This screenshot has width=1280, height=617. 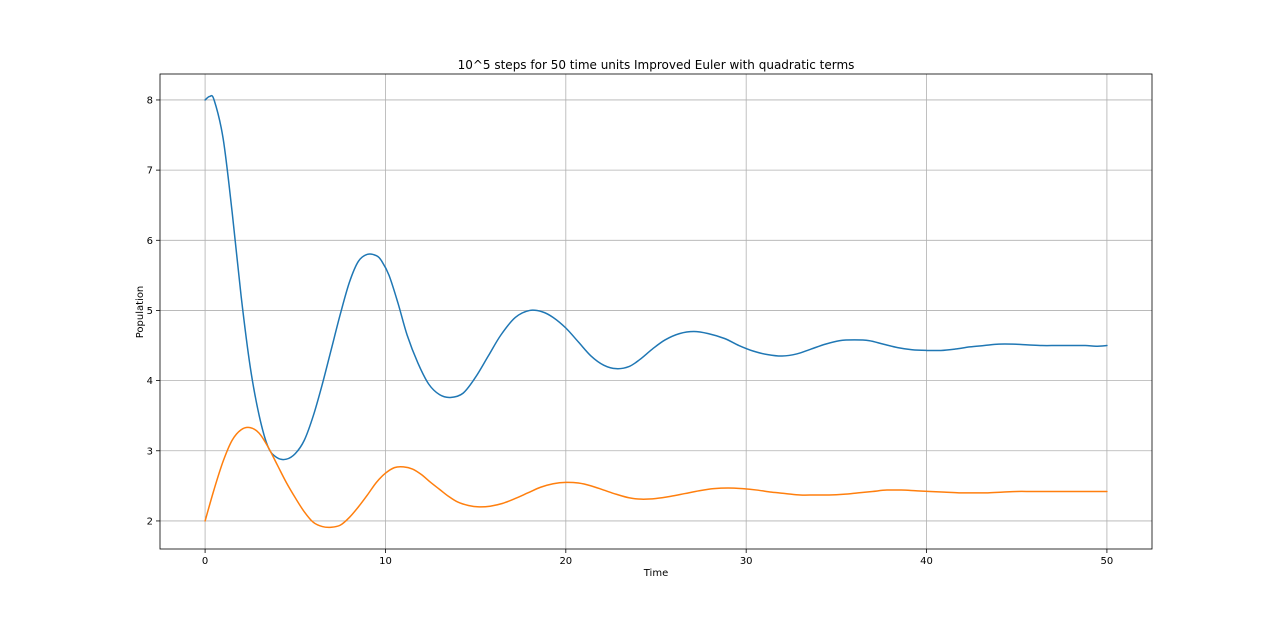 What do you see at coordinates (150, 381) in the screenshot?
I see `y-tick-label: 4` at bounding box center [150, 381].